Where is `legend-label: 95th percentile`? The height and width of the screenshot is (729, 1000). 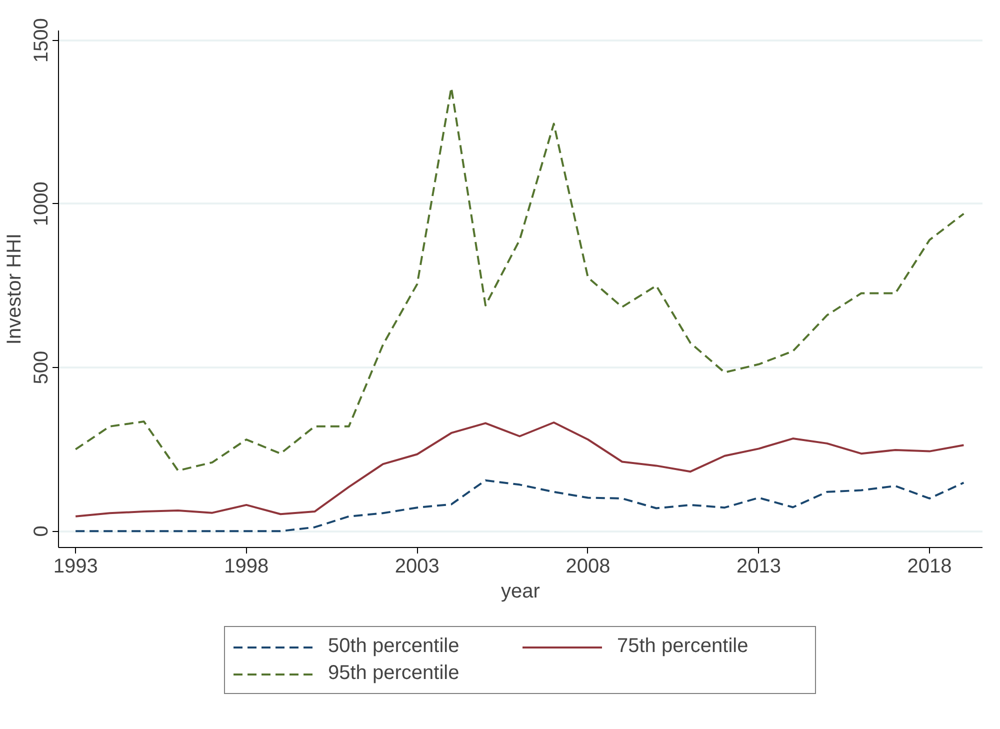 legend-label: 95th percentile is located at coordinates (394, 673).